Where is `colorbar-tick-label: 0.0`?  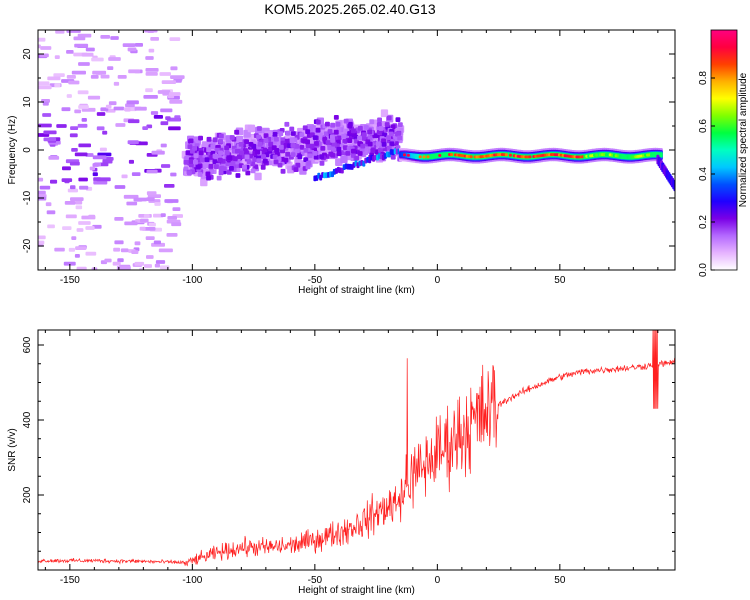
colorbar-tick-label: 0.0 is located at coordinates (703, 270).